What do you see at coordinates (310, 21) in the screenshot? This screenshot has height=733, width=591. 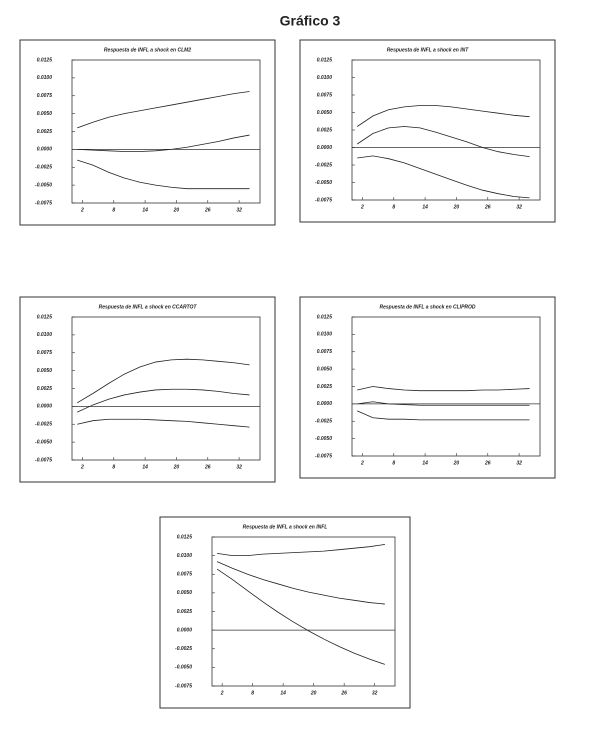 I see `page-title: Gráfico 3` at bounding box center [310, 21].